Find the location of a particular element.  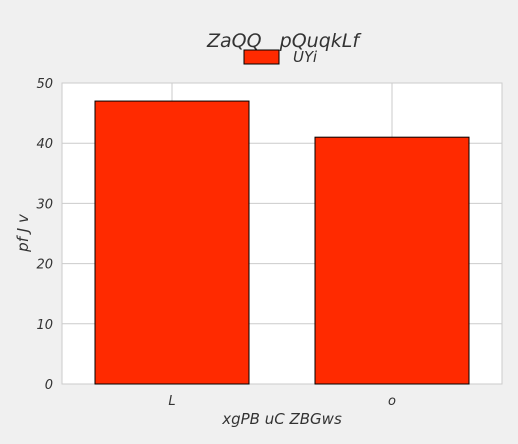

y-tick-labels: 0 10 20 30 40 50 is located at coordinates (44, 235).